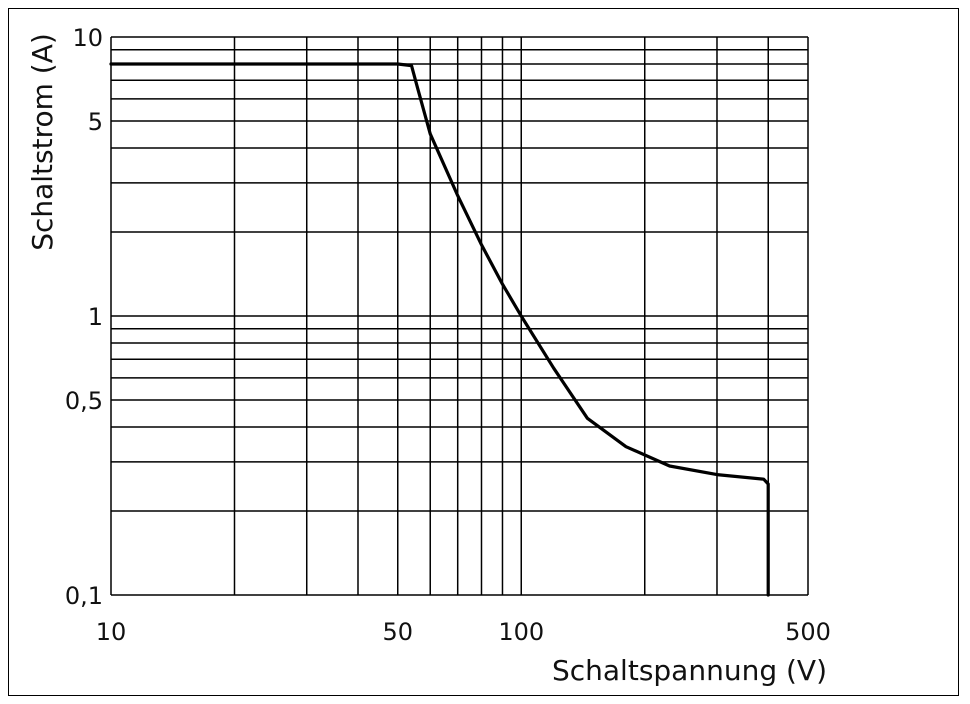 The height and width of the screenshot is (704, 970). Describe the element at coordinates (84, 401) in the screenshot. I see `y-tick-label: 0,5` at that location.